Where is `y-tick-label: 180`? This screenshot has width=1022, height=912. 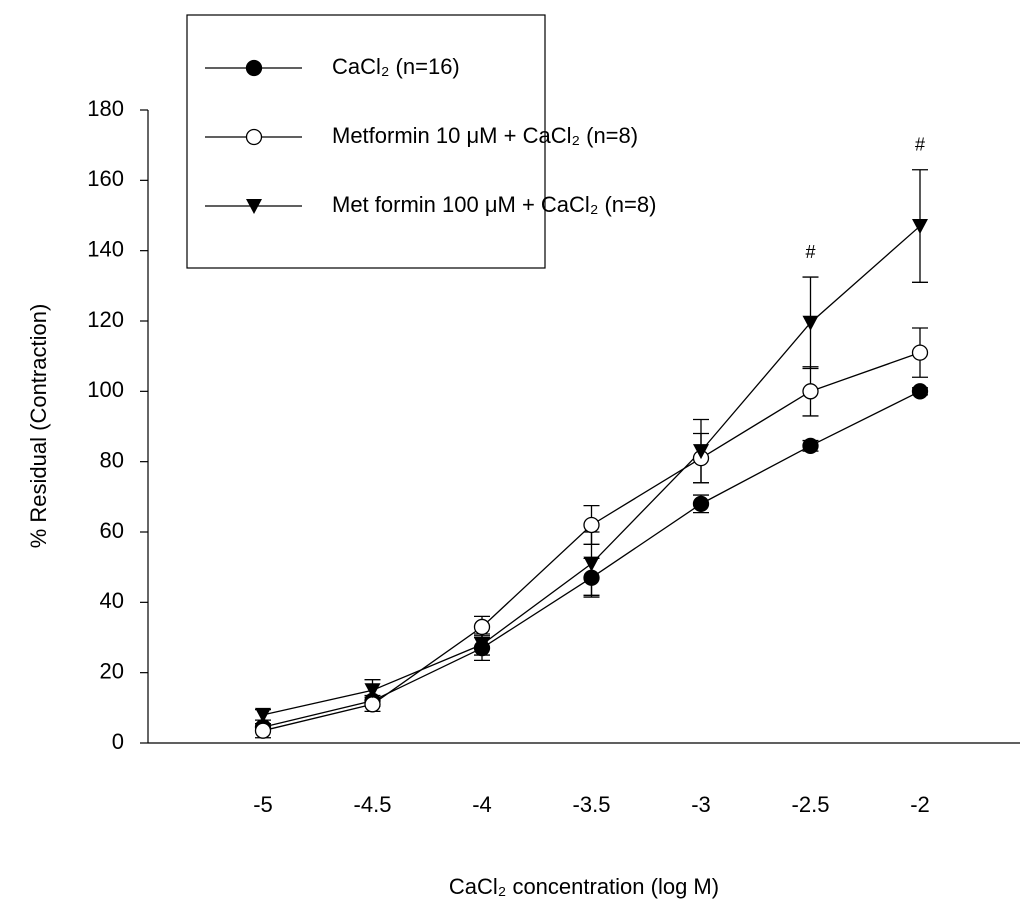
y-tick-label: 180 is located at coordinates (105, 108).